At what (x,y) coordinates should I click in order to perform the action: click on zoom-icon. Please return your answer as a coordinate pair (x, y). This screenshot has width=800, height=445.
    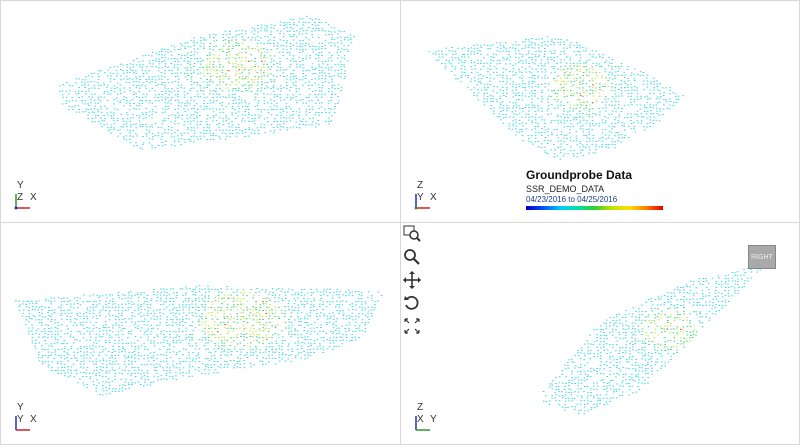
    Looking at the image, I should click on (412, 257).